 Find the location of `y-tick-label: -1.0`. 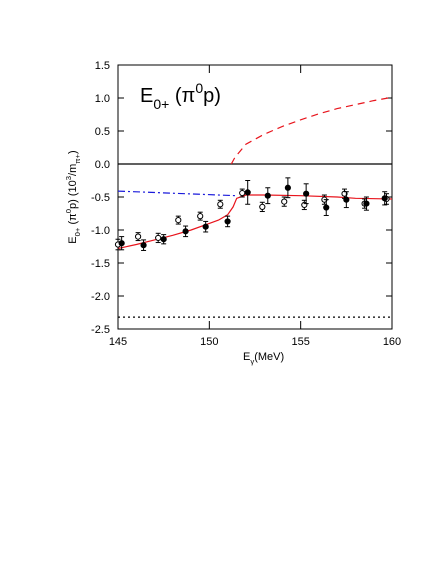

y-tick-label: -1.0 is located at coordinates (100, 231).